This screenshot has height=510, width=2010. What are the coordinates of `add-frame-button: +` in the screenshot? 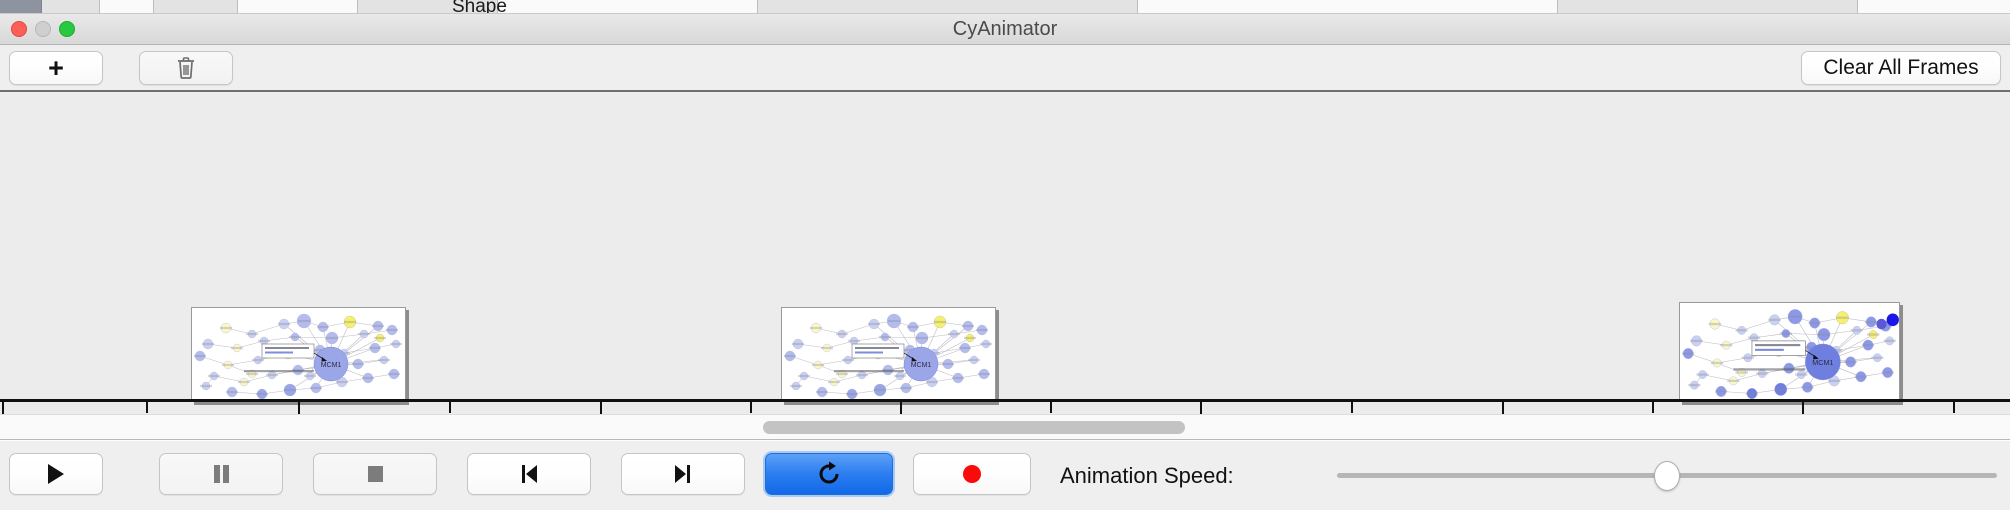 It's located at (56, 68).